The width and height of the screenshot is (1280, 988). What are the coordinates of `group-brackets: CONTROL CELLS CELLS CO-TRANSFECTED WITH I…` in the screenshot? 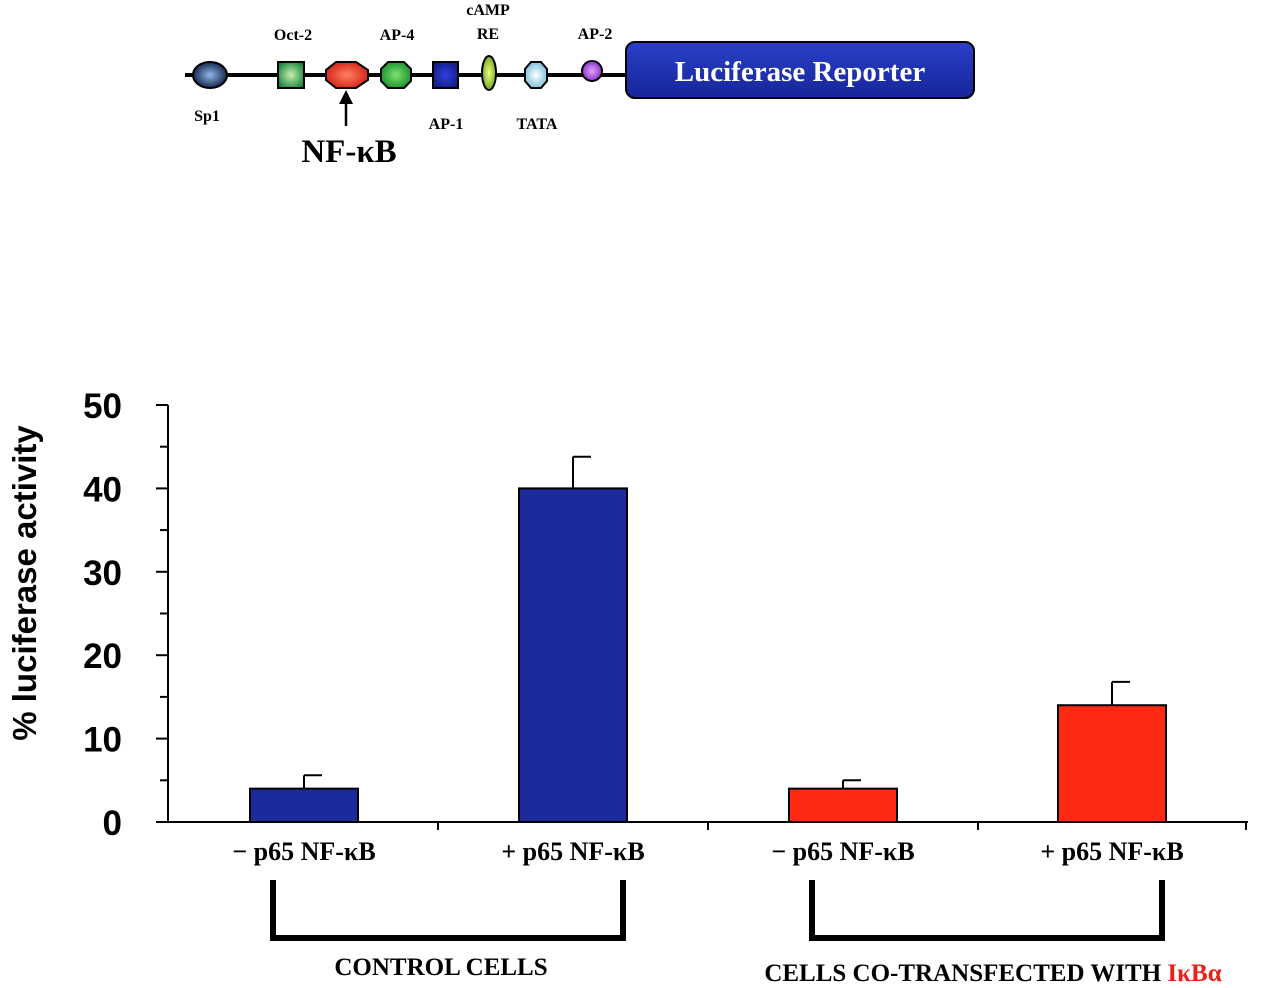 It's located at (746, 933).